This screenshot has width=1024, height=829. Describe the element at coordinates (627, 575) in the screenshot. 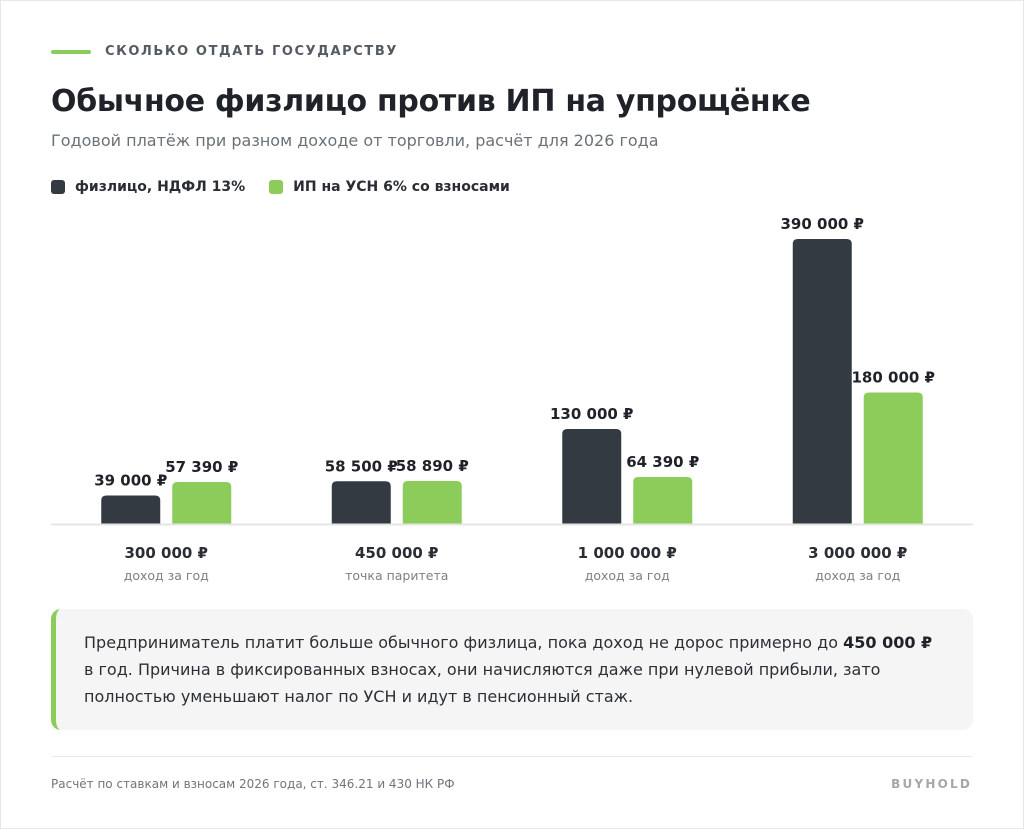

I see `category-sublabel-2: доход за год` at that location.